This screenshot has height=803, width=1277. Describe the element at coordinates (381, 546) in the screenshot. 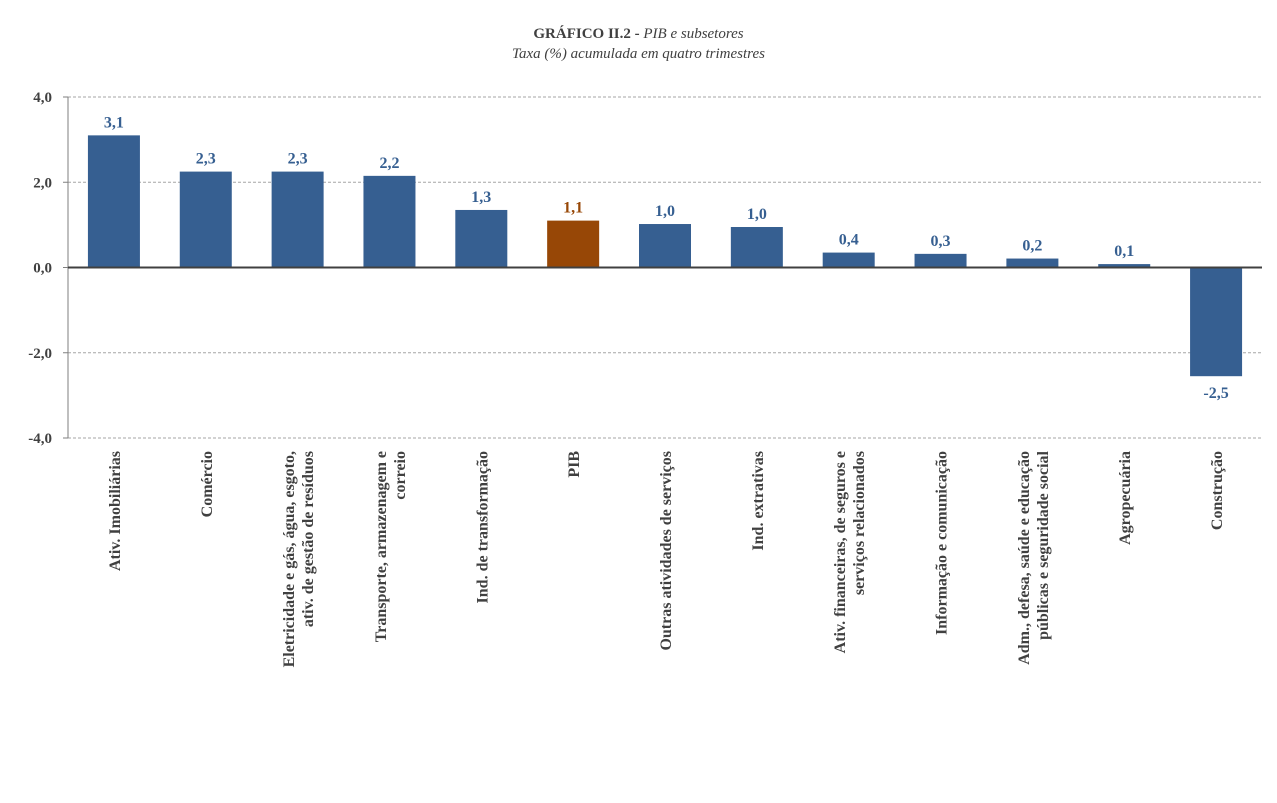

I see `x-tick-label: Transporte, armazenagem e` at that location.